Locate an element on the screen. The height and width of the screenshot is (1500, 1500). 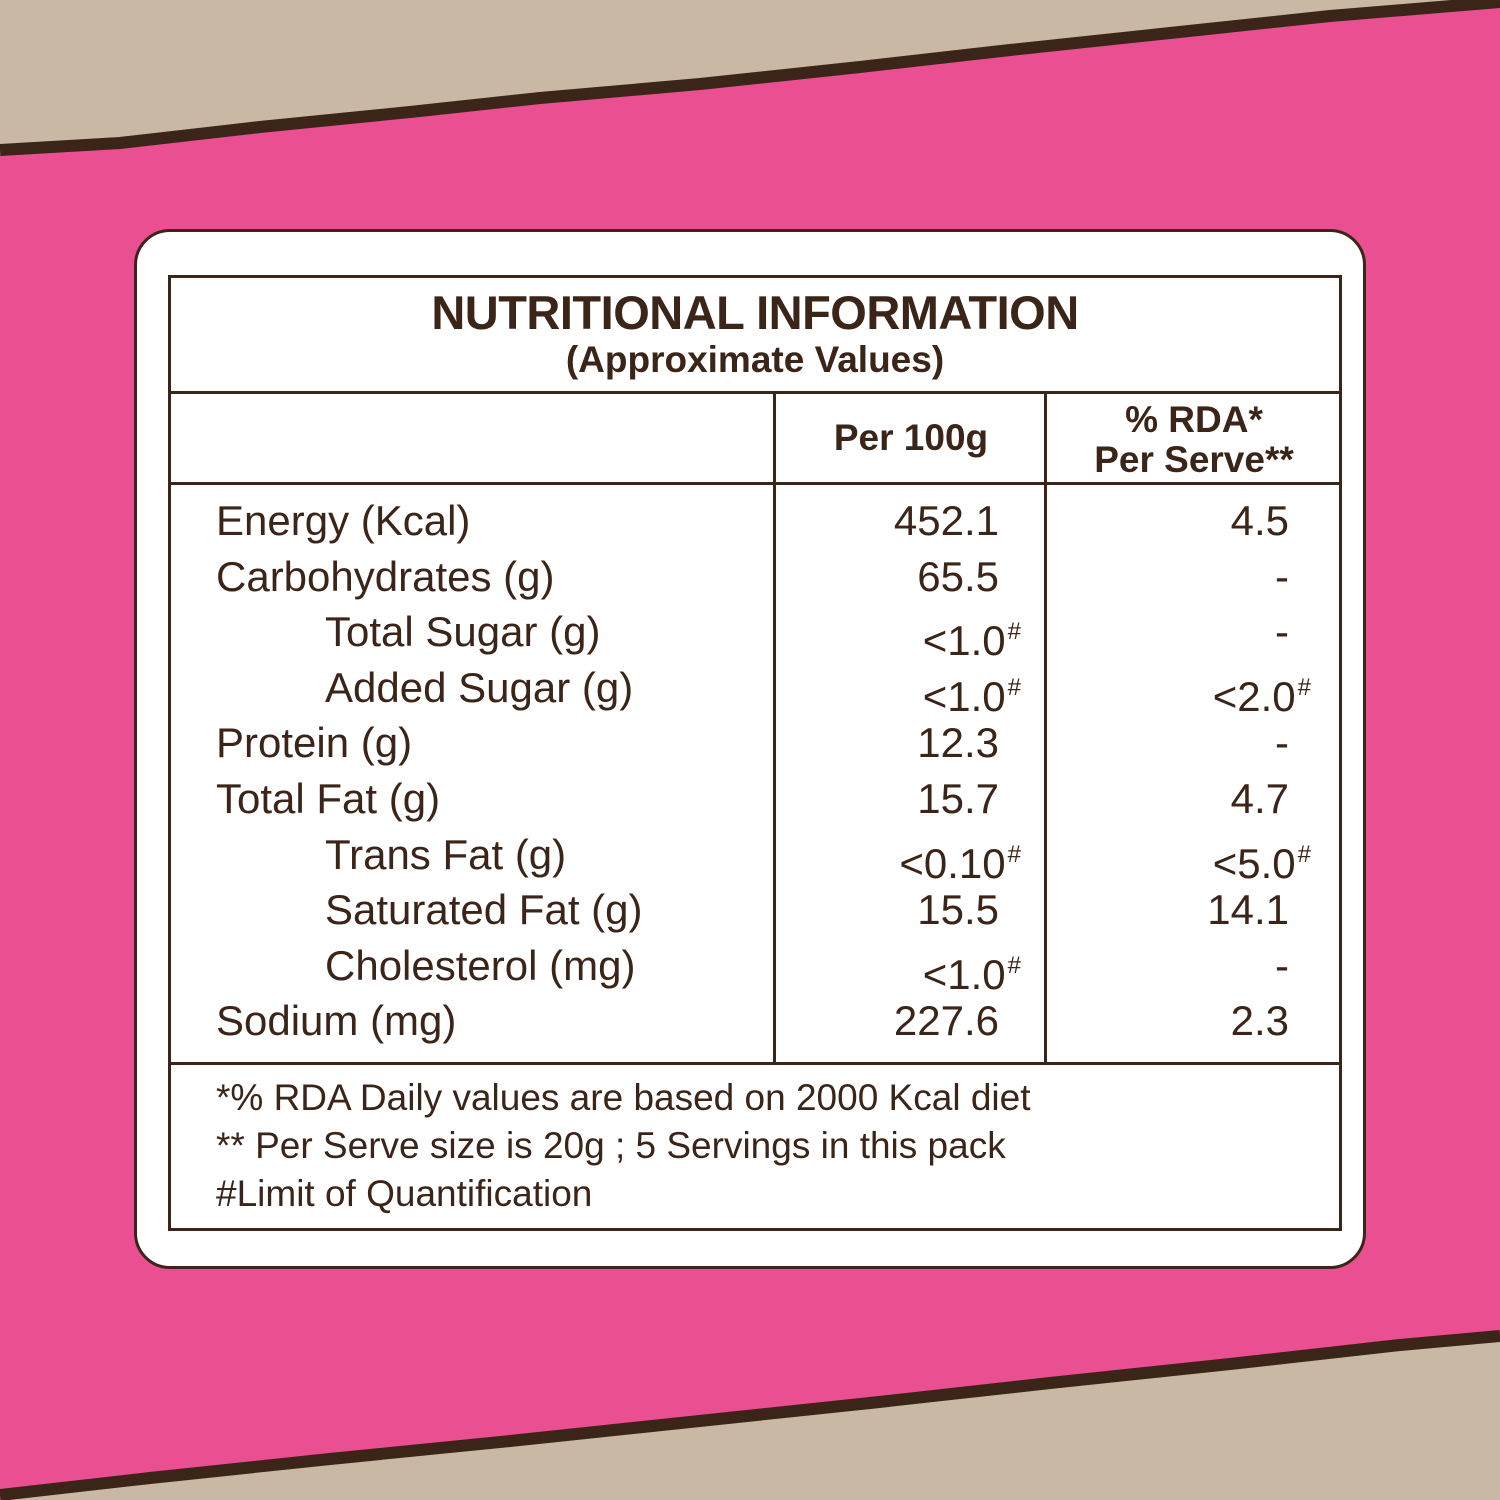
per-100g-value: <0.10# is located at coordinates (960, 859).